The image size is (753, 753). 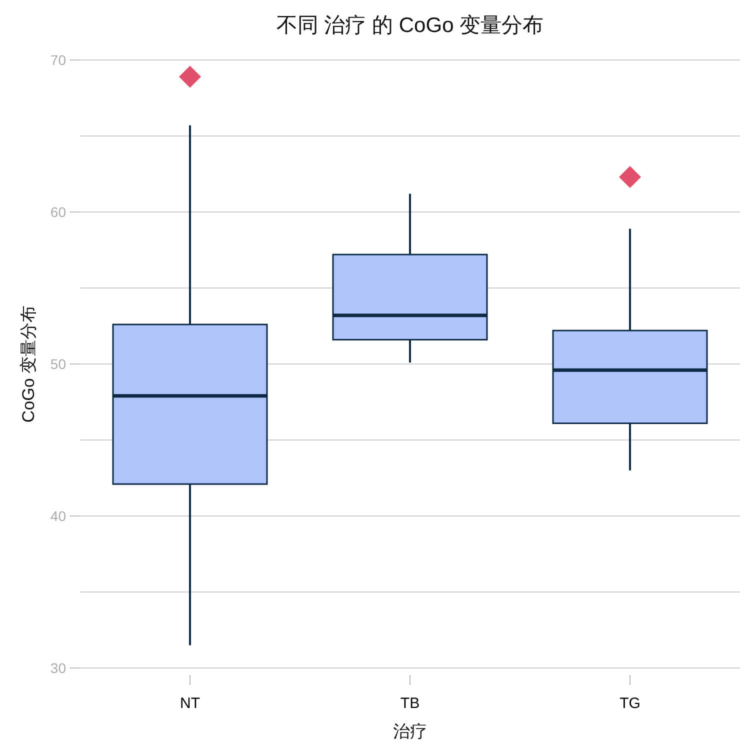 I want to click on x-axis-title: 治疗, so click(x=410, y=731).